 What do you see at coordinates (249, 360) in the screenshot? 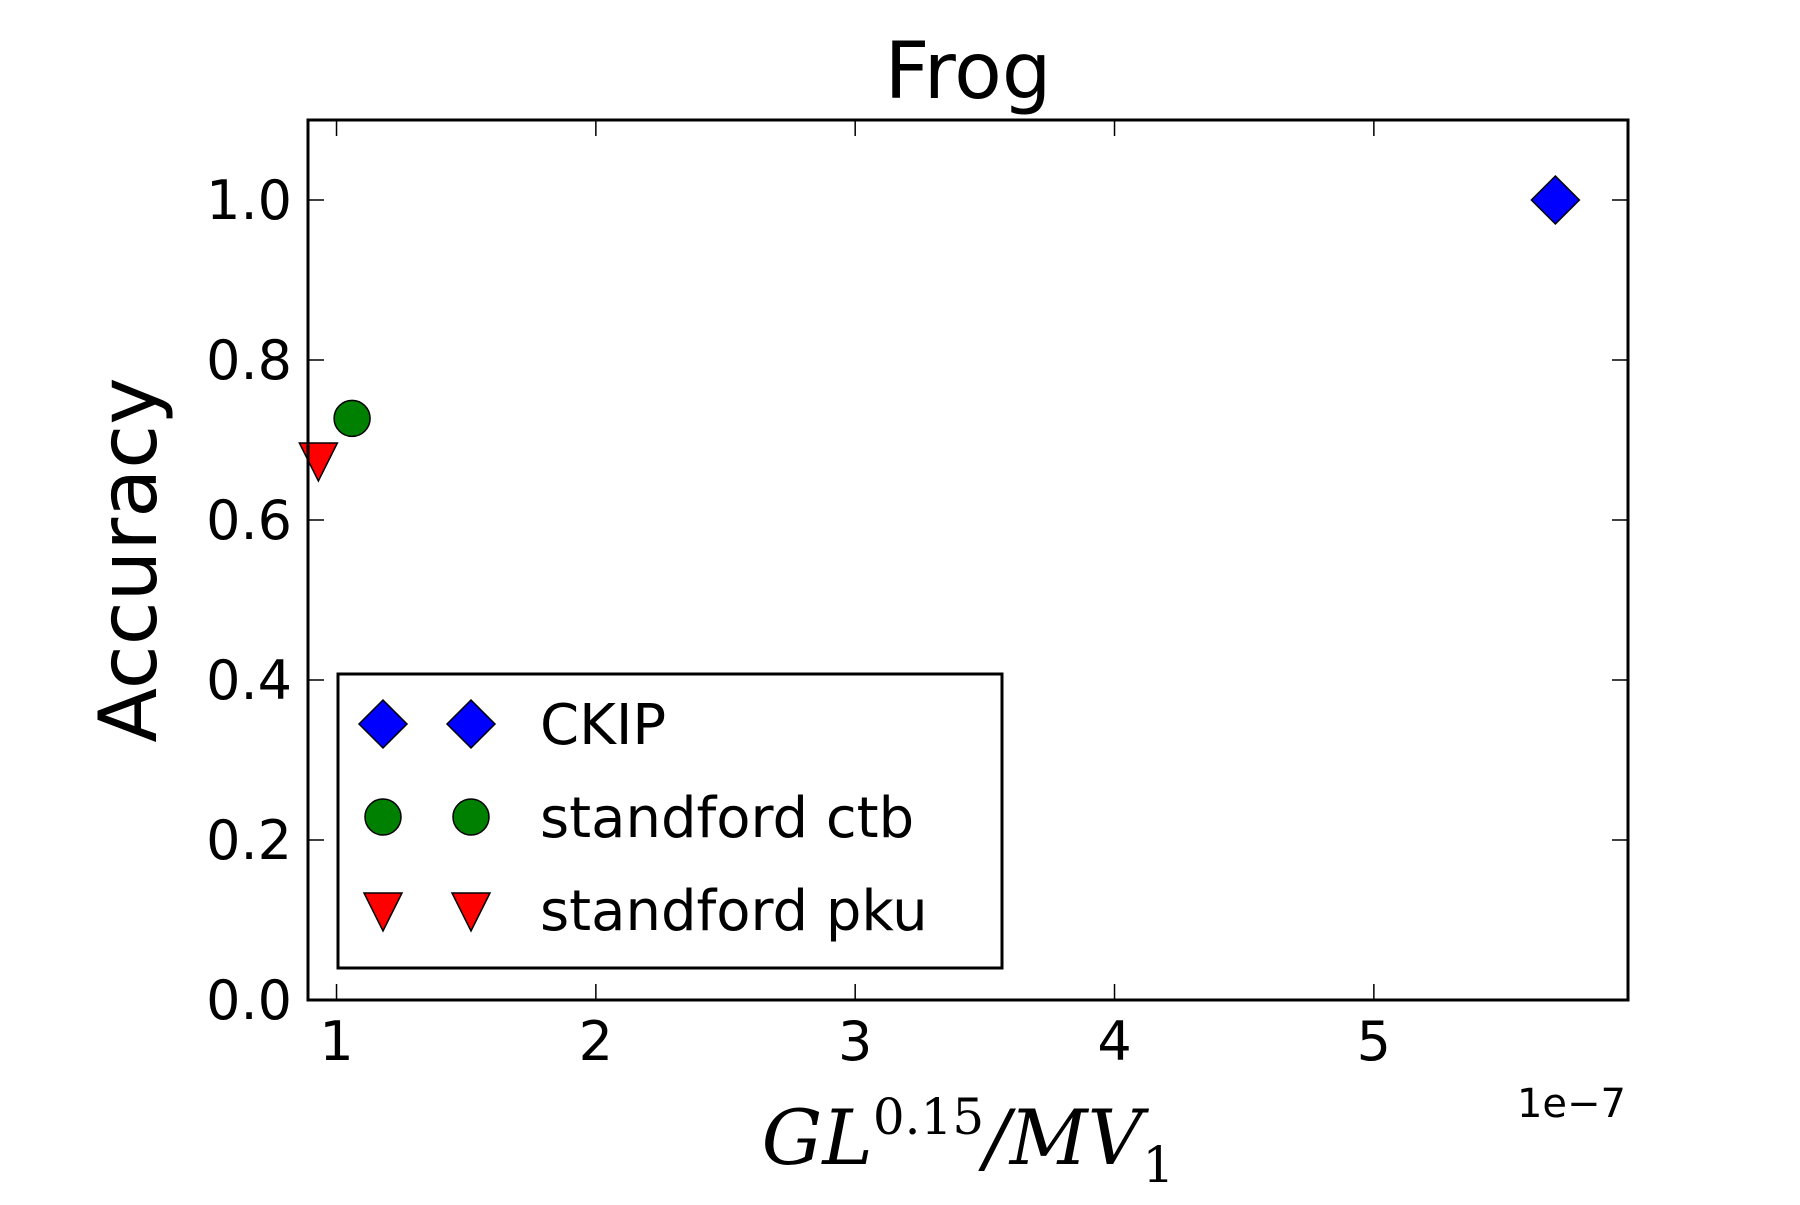
I see `y-tick-label: 0.8` at bounding box center [249, 360].